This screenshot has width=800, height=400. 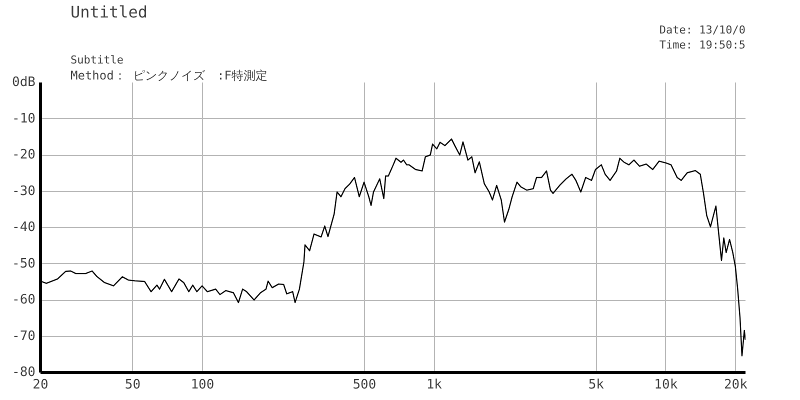 I want to click on text: Date: 13/10/0, so click(x=702, y=30).